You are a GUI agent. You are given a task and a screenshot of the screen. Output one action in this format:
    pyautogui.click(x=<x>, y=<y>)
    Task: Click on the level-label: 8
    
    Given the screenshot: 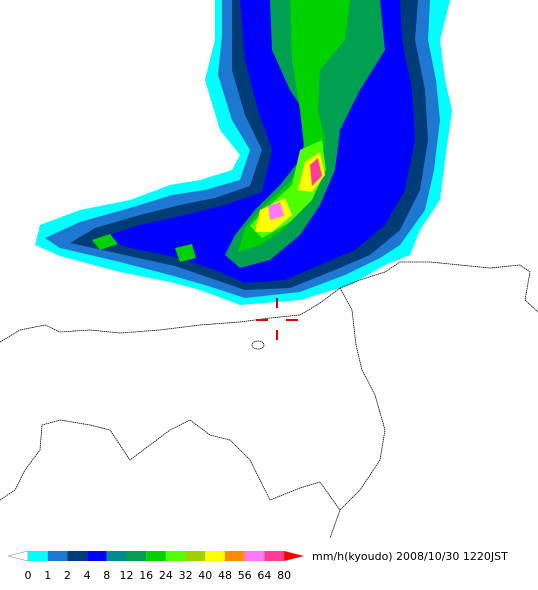 What is the action you would take?
    pyautogui.click(x=106, y=575)
    